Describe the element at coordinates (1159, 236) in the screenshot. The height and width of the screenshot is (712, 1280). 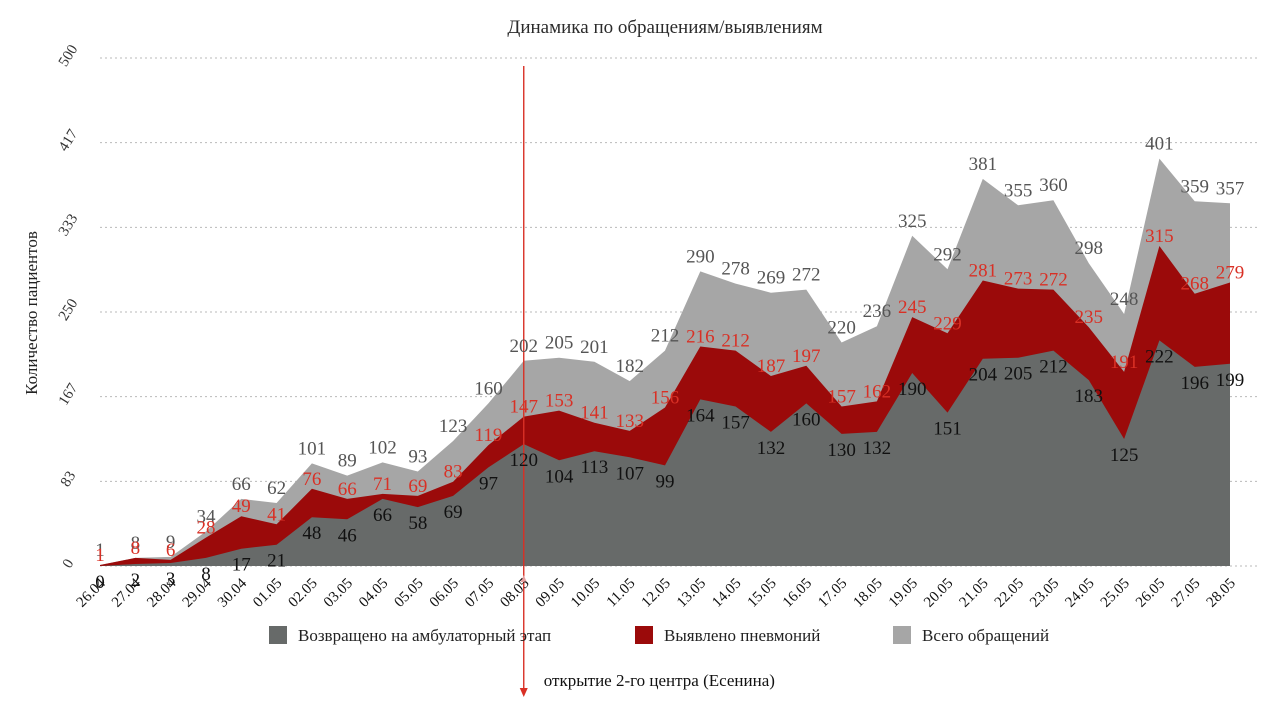
I see `data-label-pneumonia-label: 315` at that location.